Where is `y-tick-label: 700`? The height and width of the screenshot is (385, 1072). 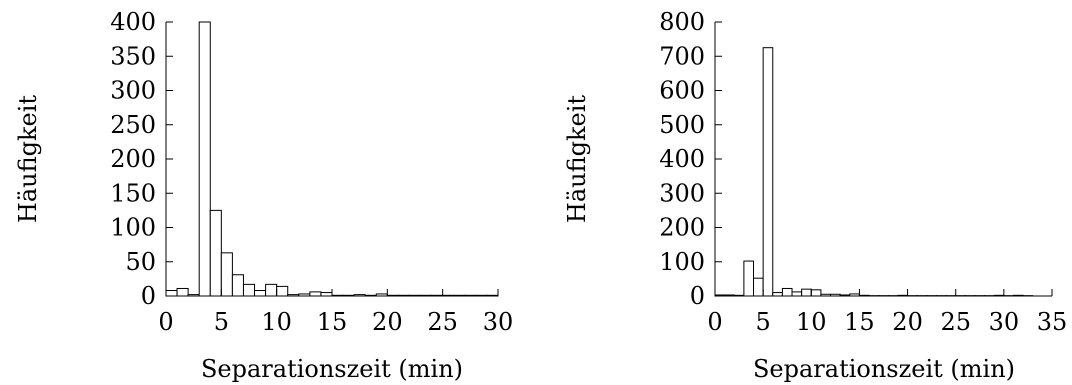 y-tick-label: 700 is located at coordinates (682, 56).